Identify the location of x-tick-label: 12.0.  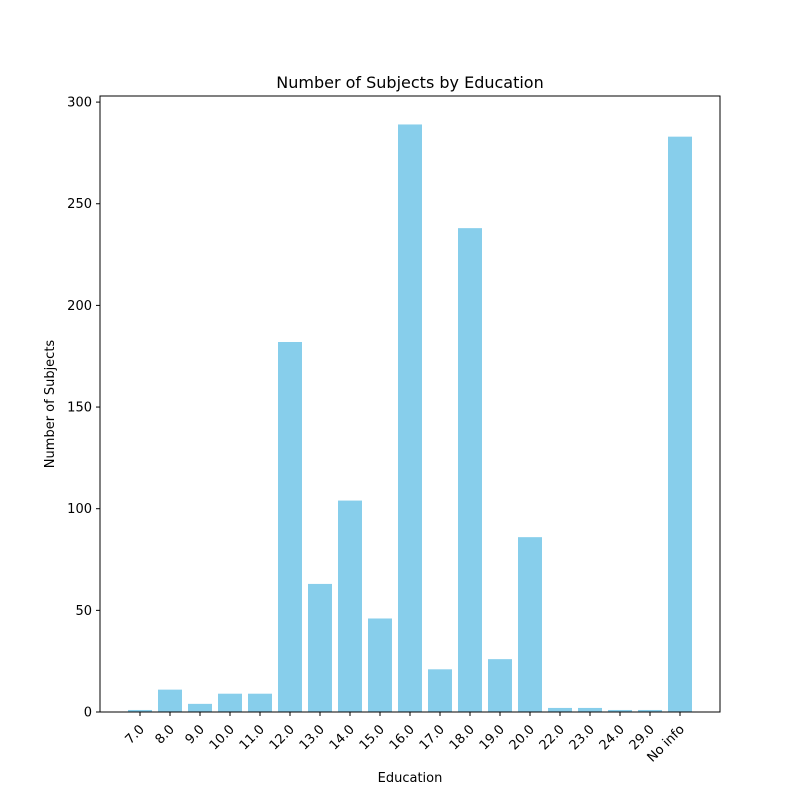
(282, 737).